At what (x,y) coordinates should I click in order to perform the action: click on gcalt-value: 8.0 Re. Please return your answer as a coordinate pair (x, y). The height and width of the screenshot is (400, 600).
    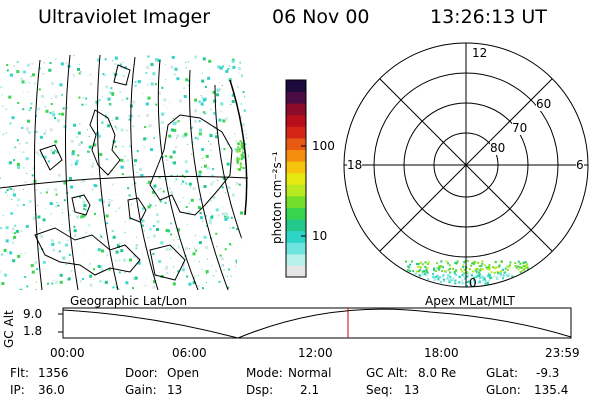
    Looking at the image, I should click on (437, 373).